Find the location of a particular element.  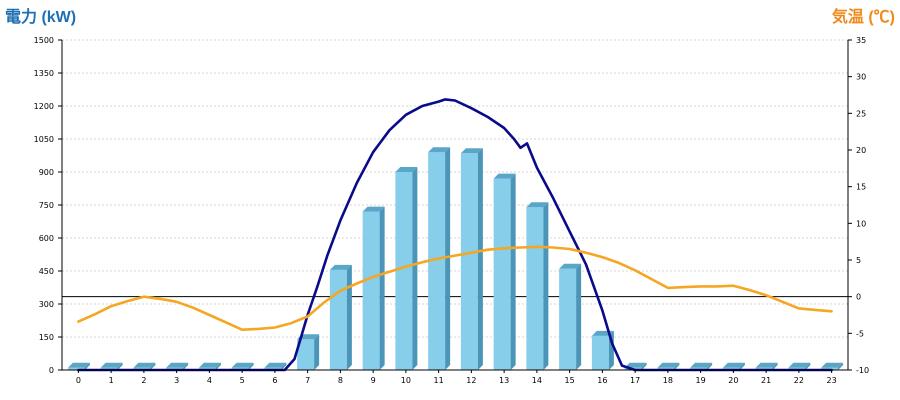

right-tick-label: 15 is located at coordinates (861, 187).